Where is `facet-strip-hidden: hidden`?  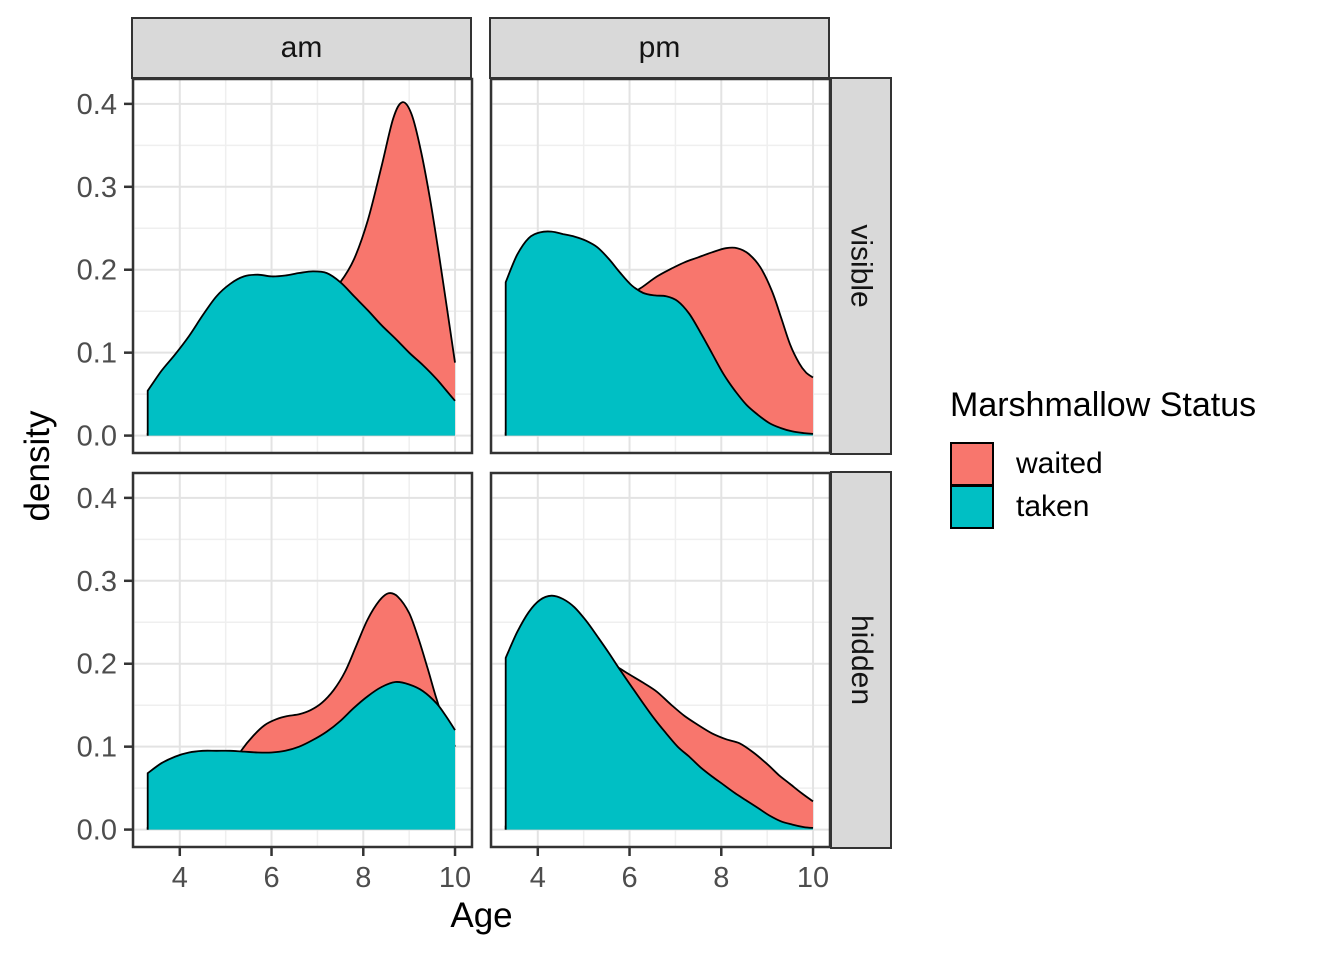 facet-strip-hidden: hidden is located at coordinates (861, 660).